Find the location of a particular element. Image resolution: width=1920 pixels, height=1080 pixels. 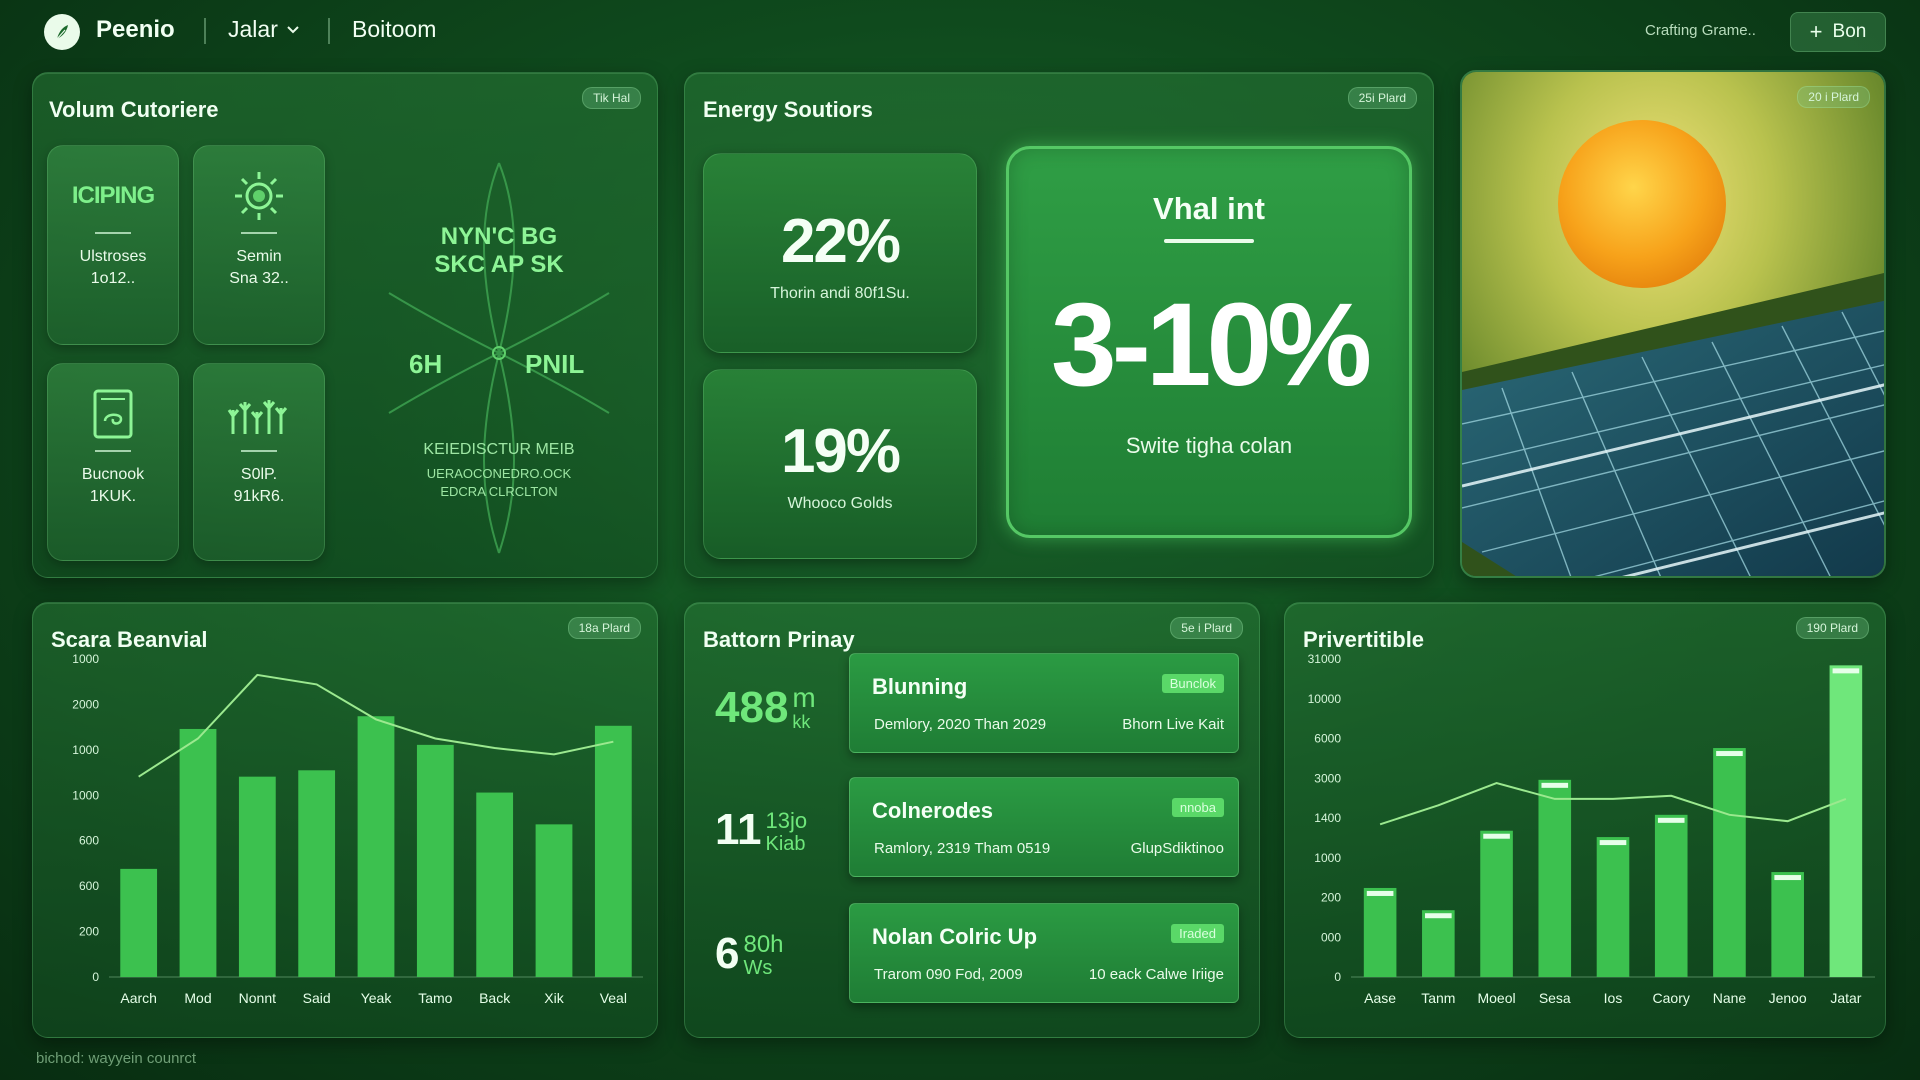

y-tick-label: 6000 is located at coordinates (1327, 739).